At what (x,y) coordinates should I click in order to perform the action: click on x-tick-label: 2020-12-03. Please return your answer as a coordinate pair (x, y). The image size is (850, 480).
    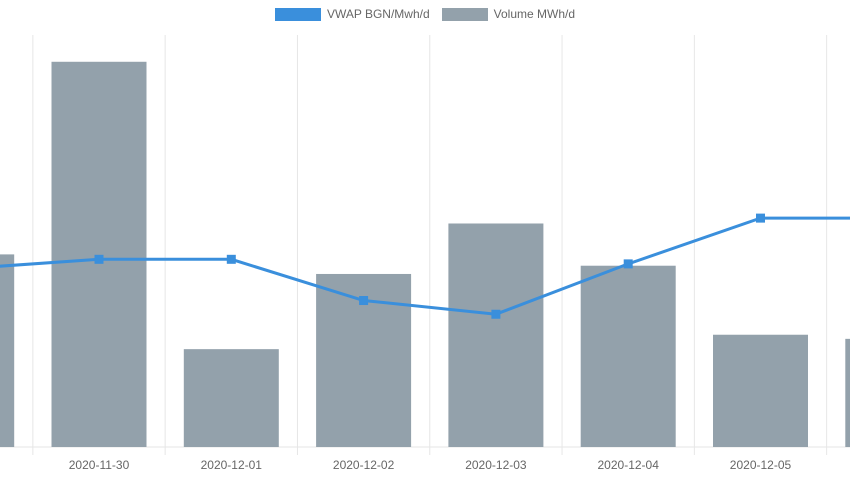
    Looking at the image, I should click on (496, 465).